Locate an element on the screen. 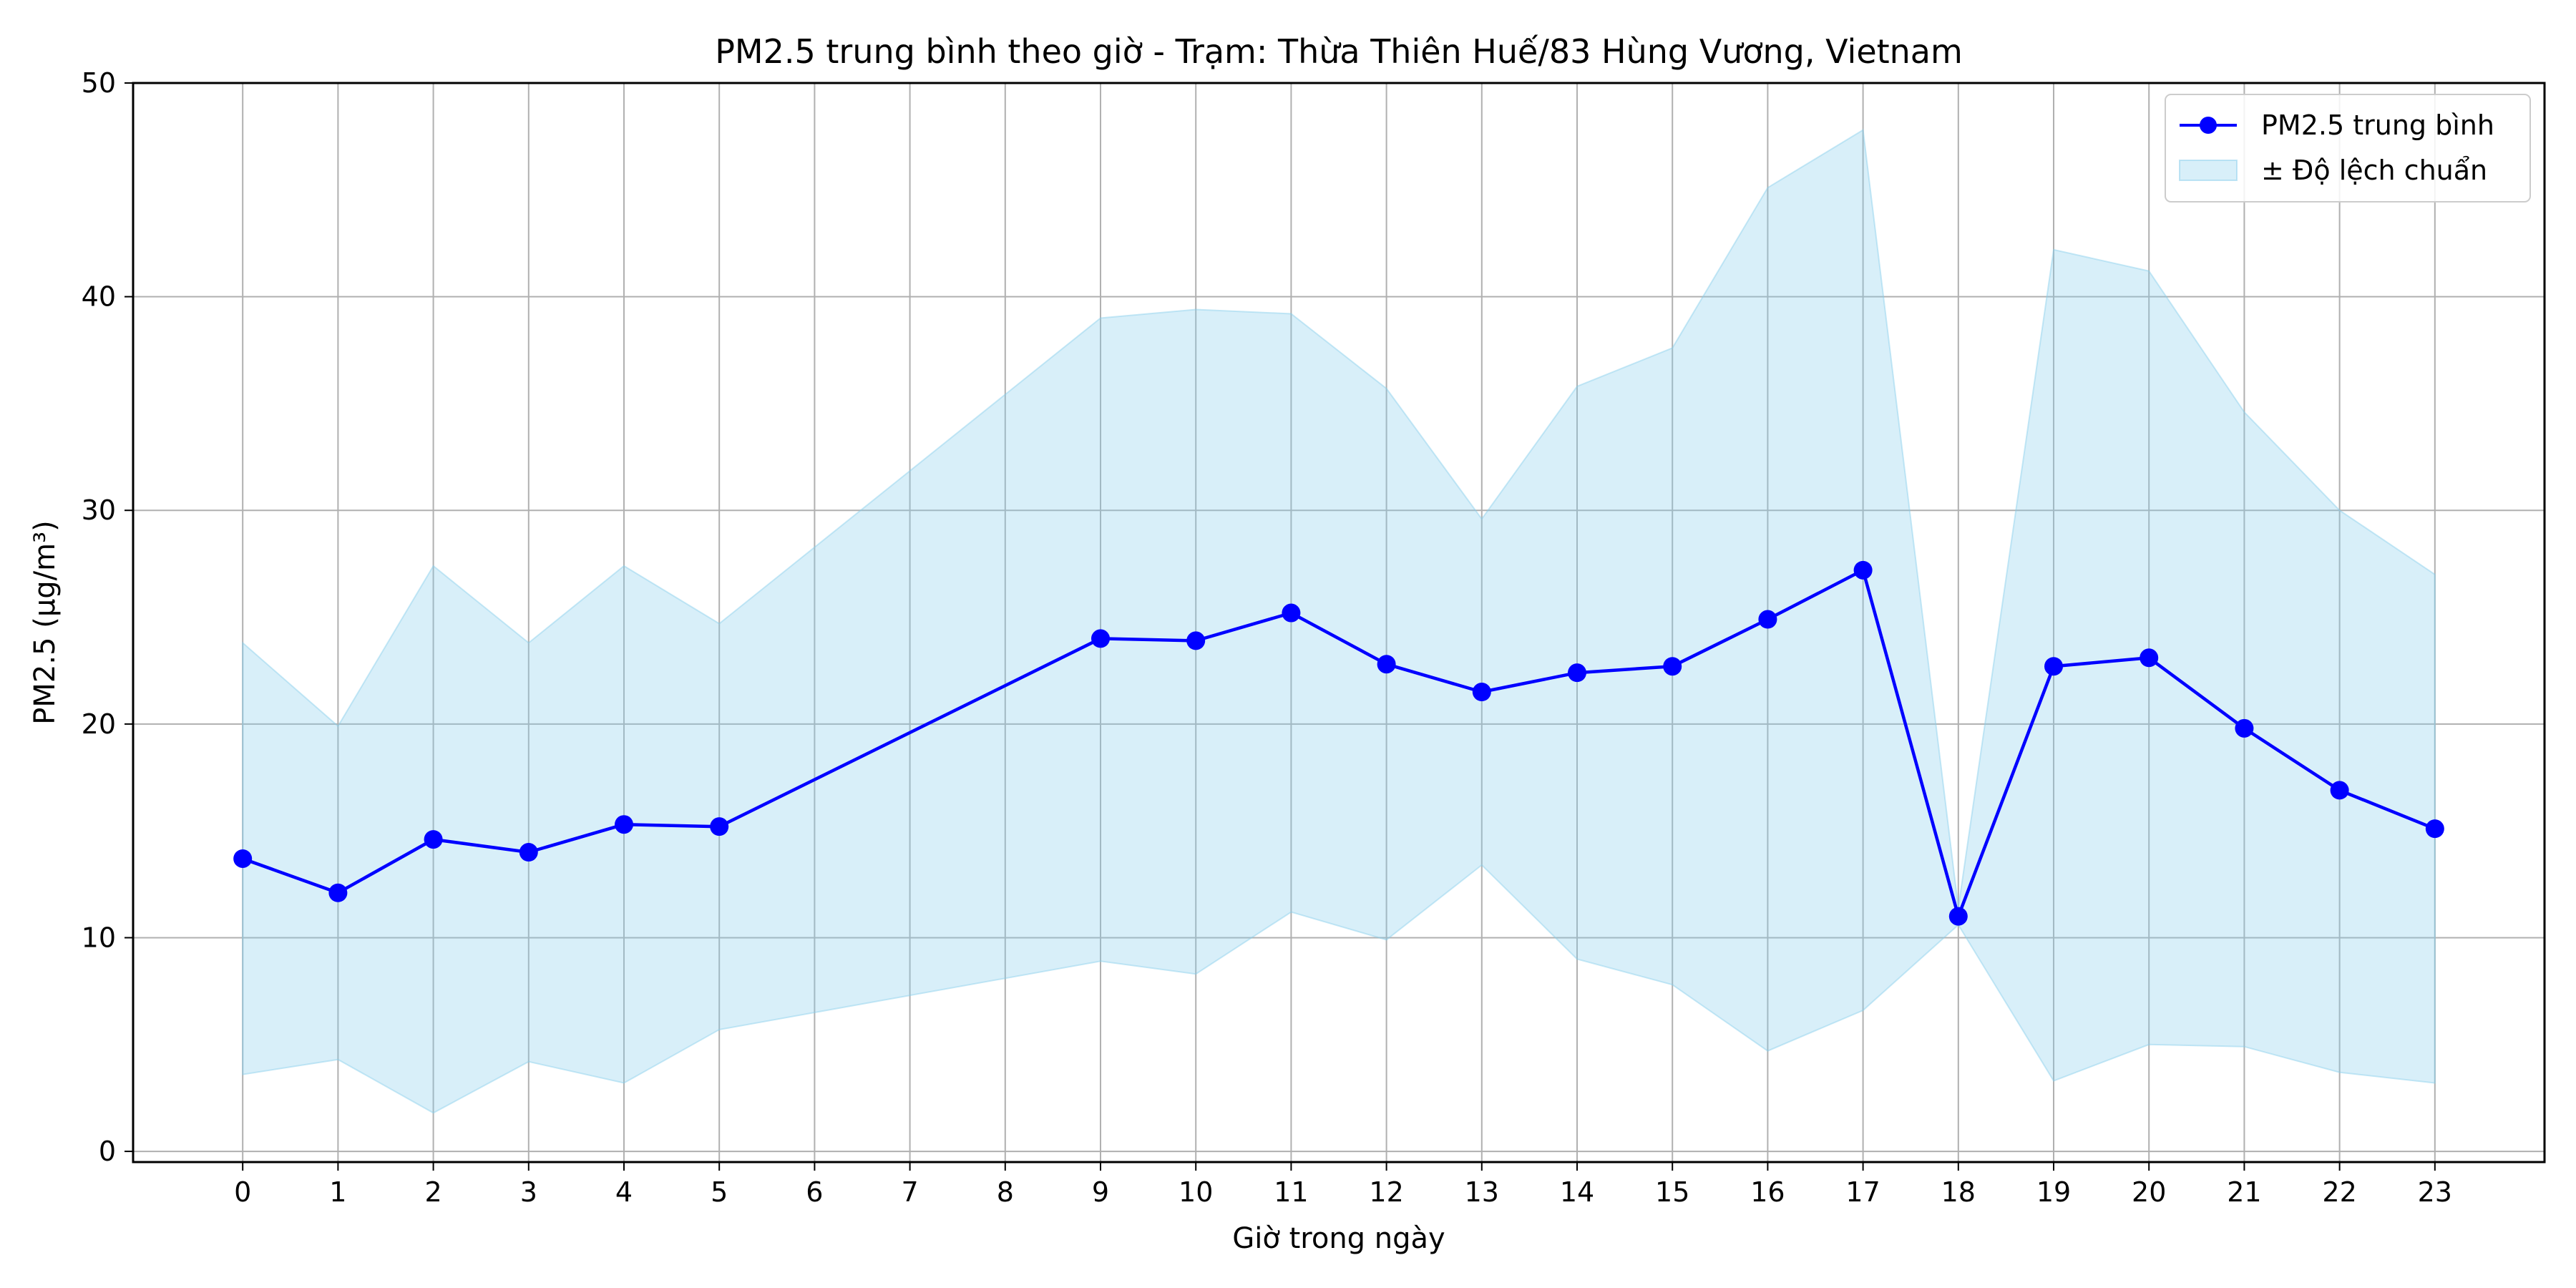 Image resolution: width=2576 pixels, height=1288 pixels. x-tick-label: 8 is located at coordinates (1005, 1192).